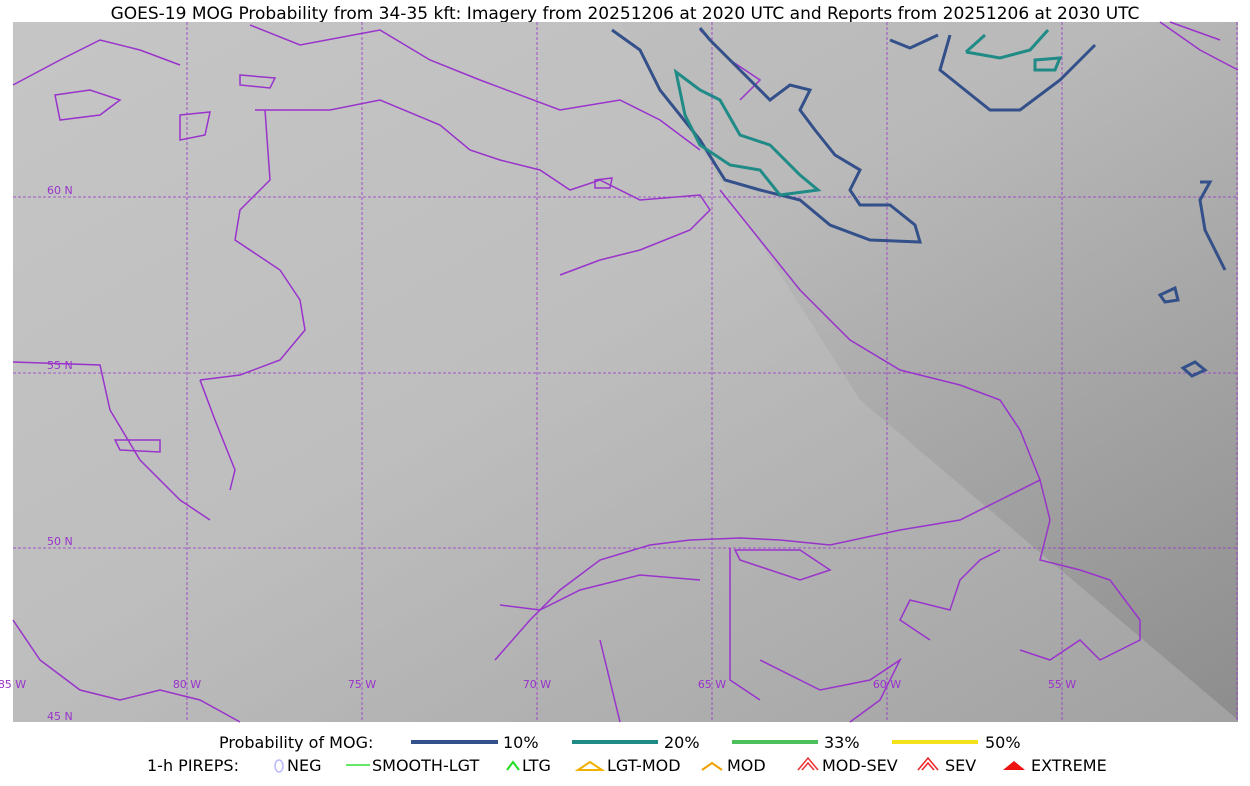 The image size is (1250, 786). What do you see at coordinates (187, 684) in the screenshot?
I see `lon-label: 80 W` at bounding box center [187, 684].